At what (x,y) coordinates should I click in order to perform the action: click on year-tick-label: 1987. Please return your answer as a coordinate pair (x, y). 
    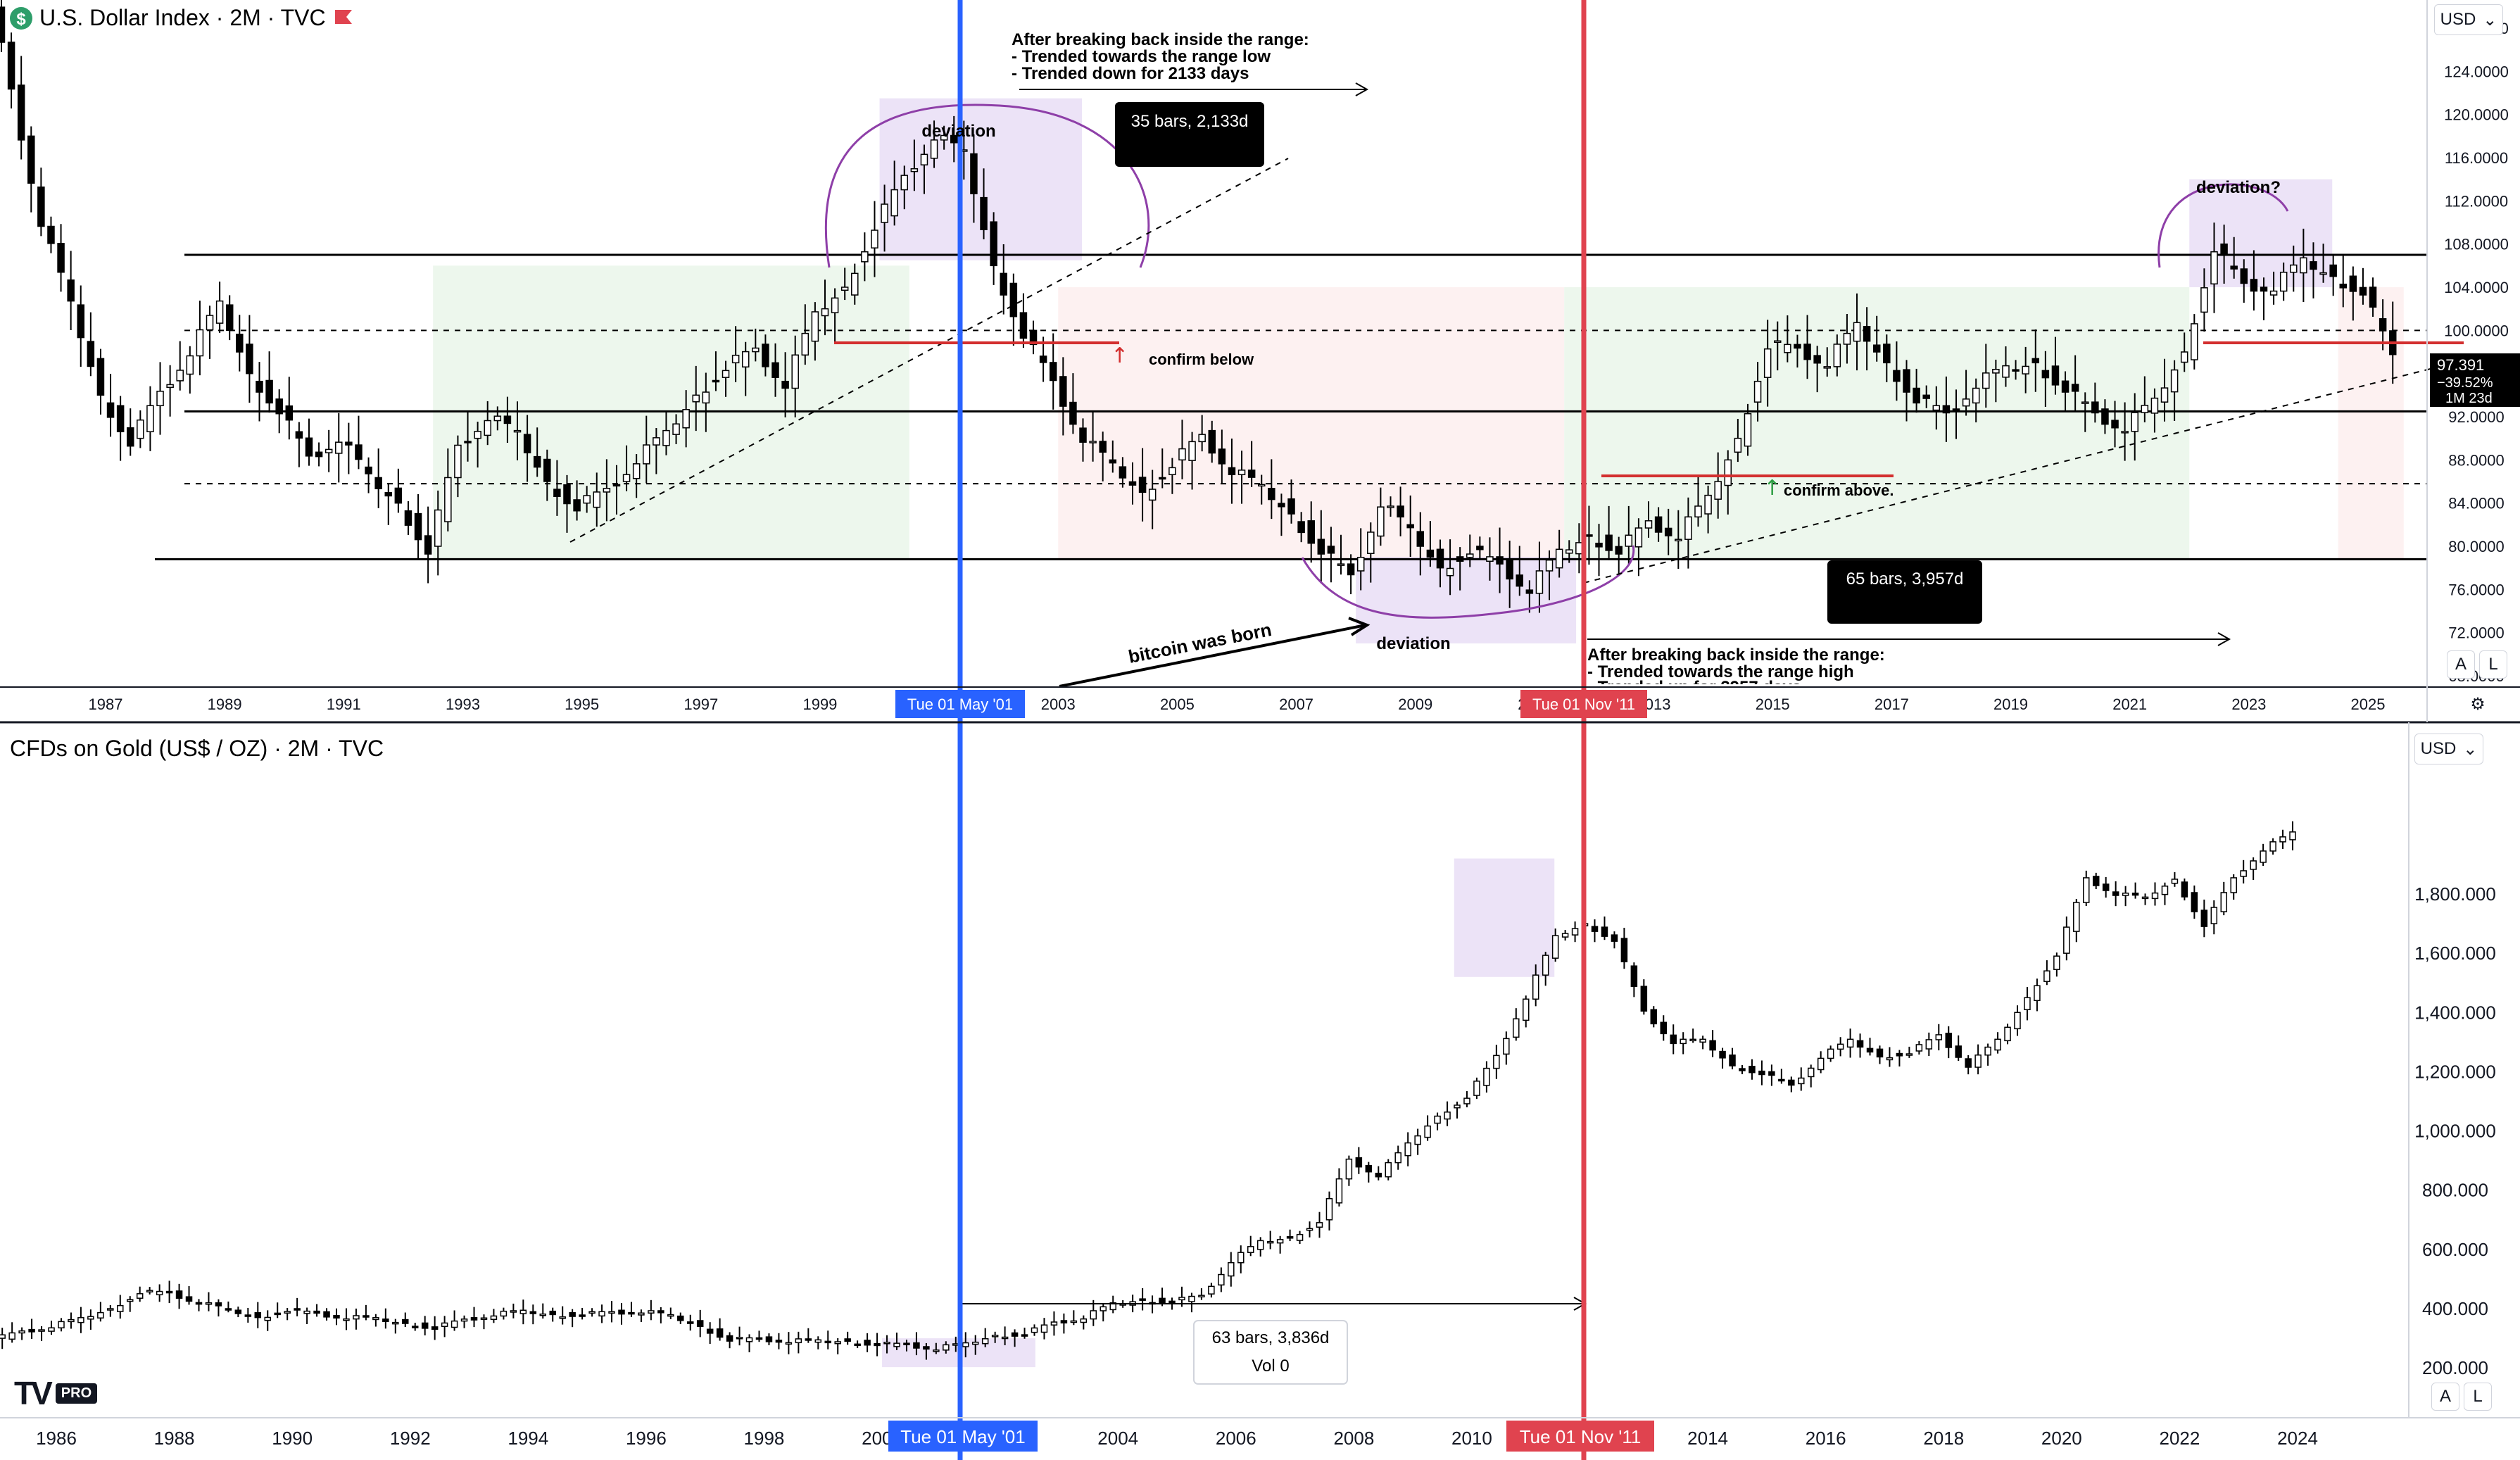
    Looking at the image, I should click on (106, 704).